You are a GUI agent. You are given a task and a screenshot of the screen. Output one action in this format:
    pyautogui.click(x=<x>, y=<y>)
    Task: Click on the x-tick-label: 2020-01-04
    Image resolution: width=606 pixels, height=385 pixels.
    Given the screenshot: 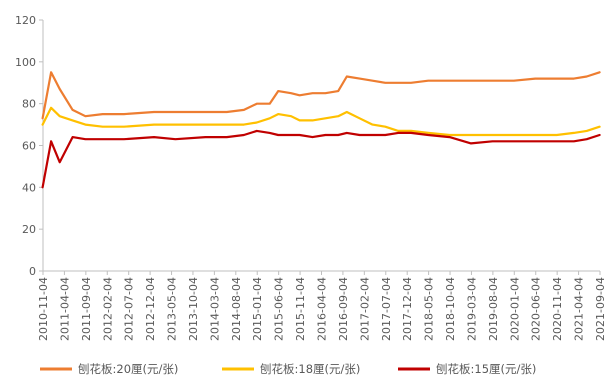 What is the action you would take?
    pyautogui.click(x=514, y=309)
    